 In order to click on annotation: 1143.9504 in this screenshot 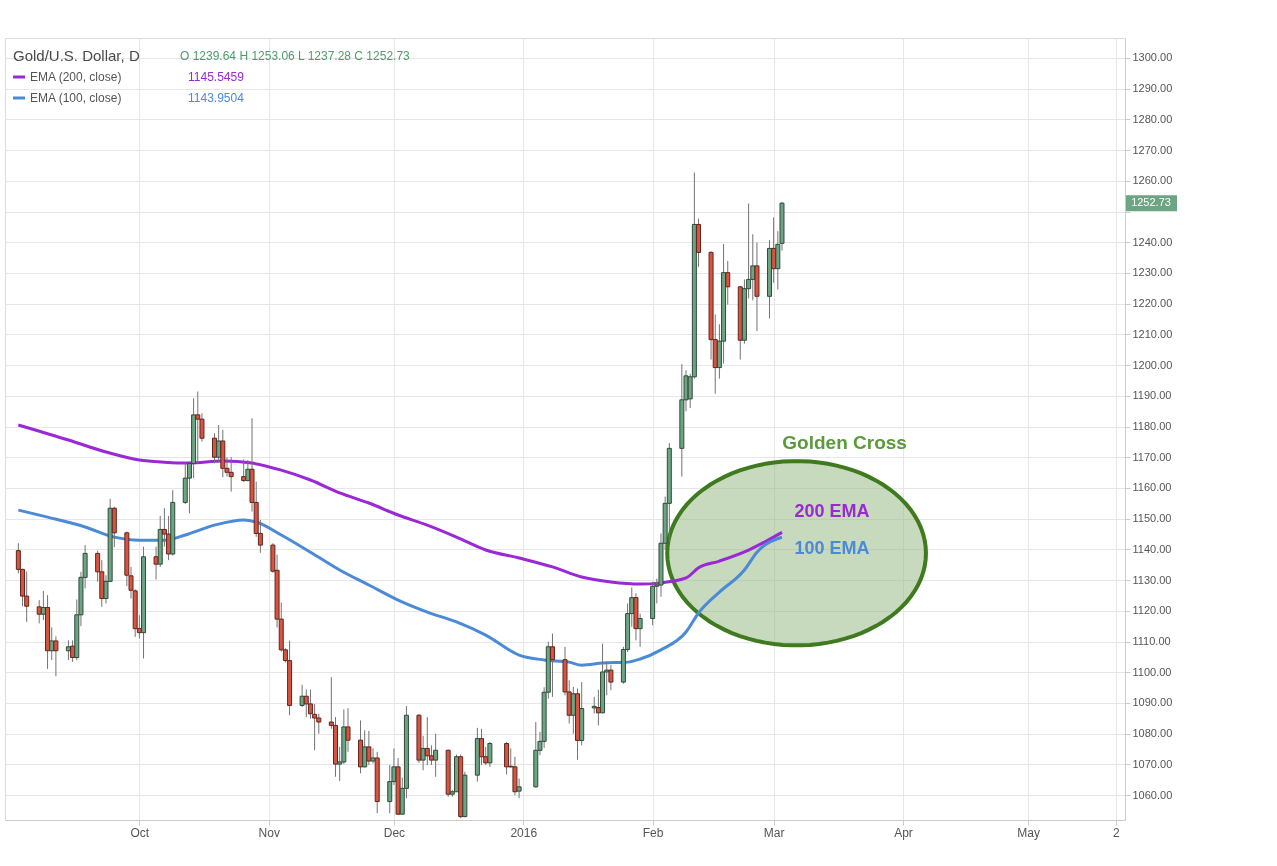, I will do `click(216, 98)`.